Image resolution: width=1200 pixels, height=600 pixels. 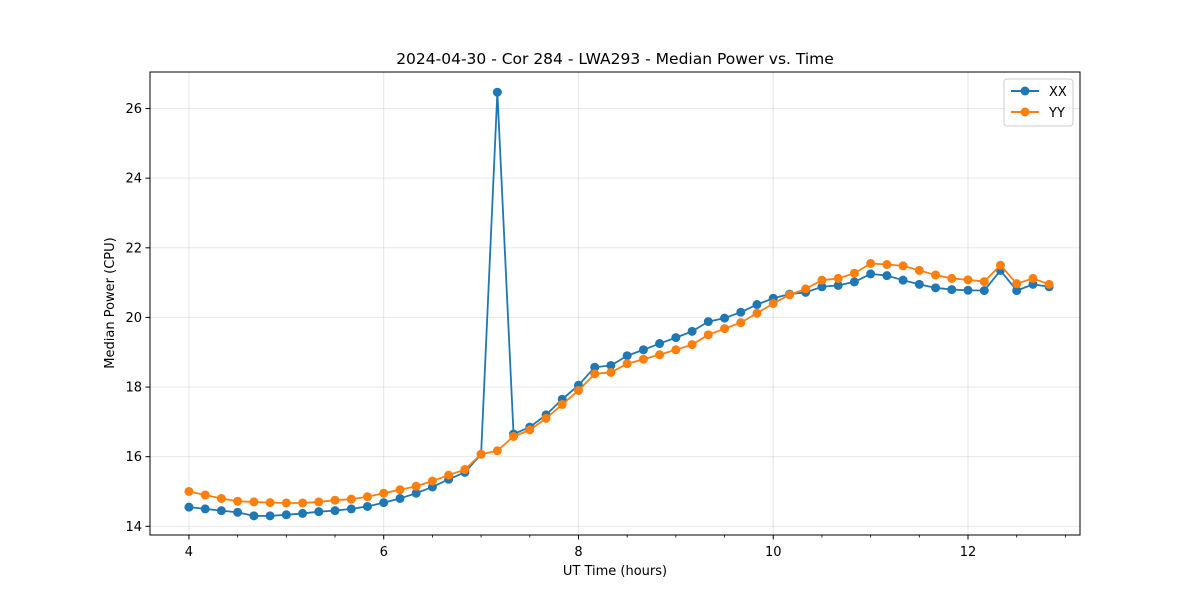 What do you see at coordinates (133, 388) in the screenshot?
I see `y-tick-label: 18` at bounding box center [133, 388].